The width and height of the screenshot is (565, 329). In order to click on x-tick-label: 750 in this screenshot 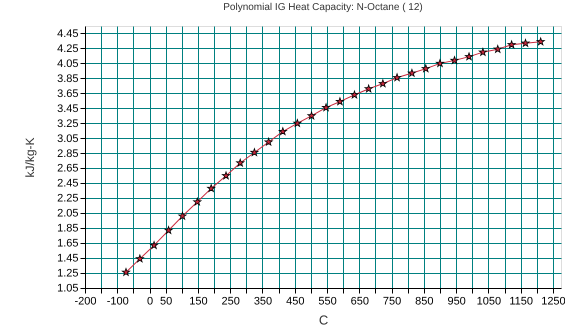, I will do `click(392, 302)`.